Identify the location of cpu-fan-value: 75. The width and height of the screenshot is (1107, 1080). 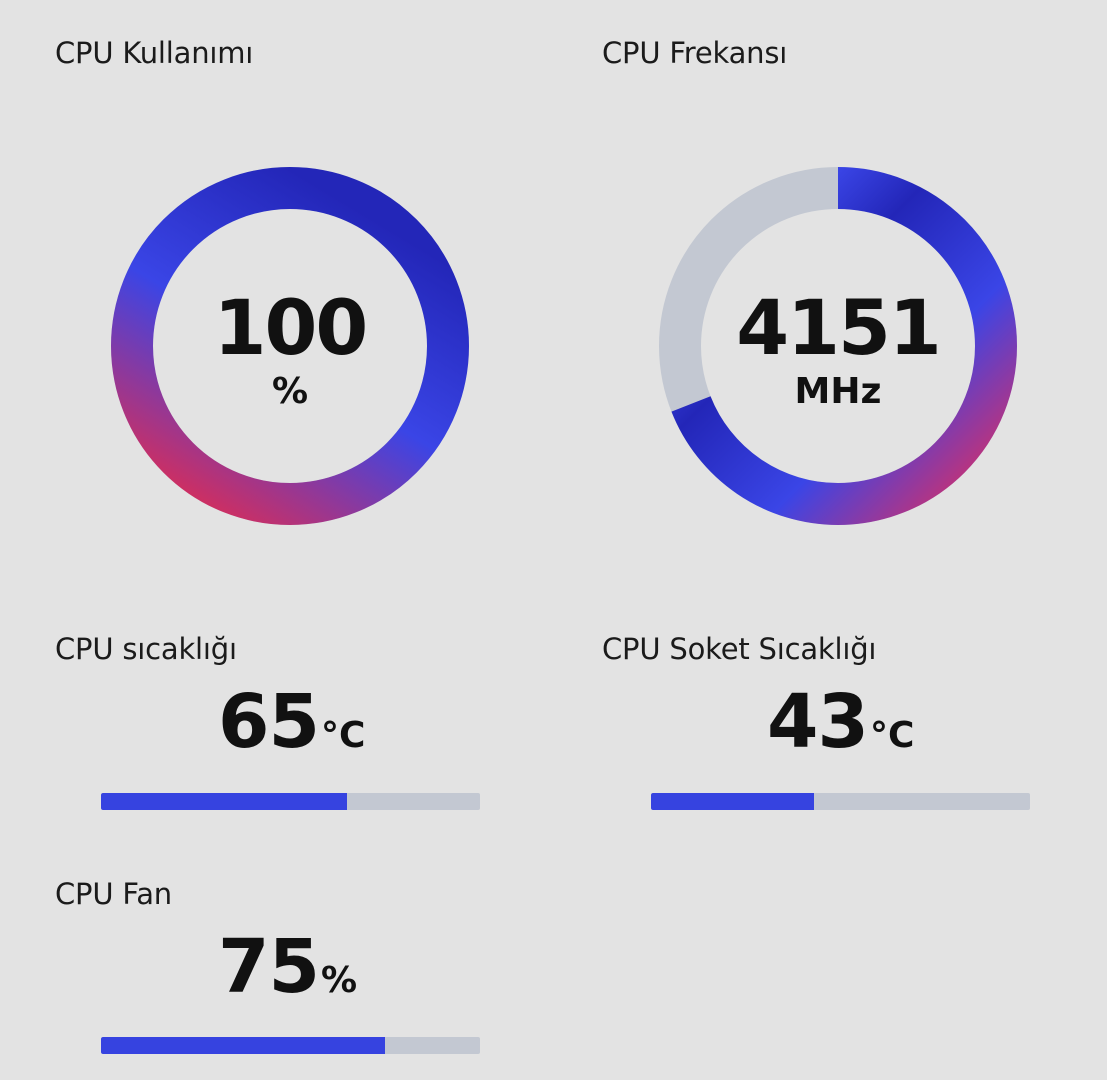
(269, 967).